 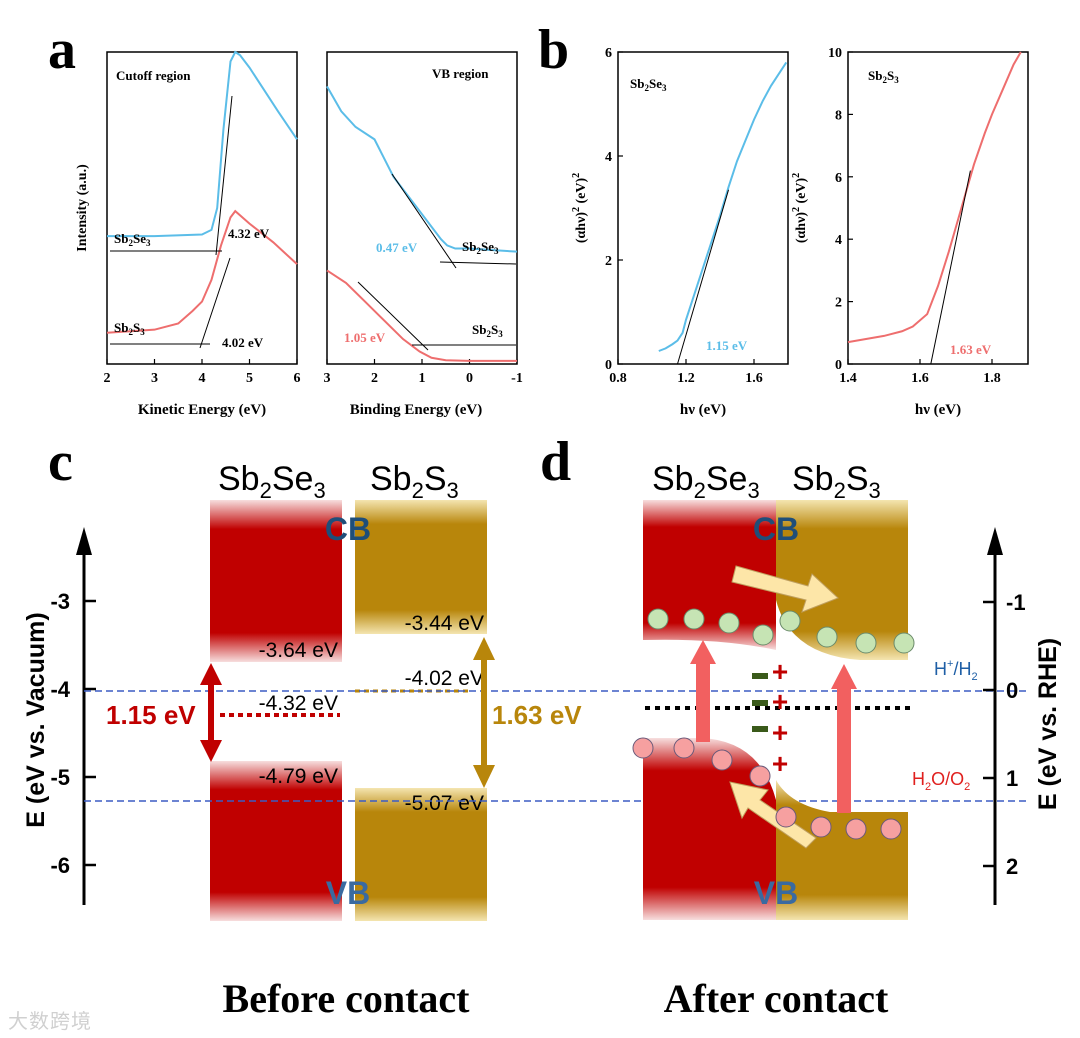 I want to click on a-left-label-sb2s3: Sb2S3, so click(x=129, y=328).